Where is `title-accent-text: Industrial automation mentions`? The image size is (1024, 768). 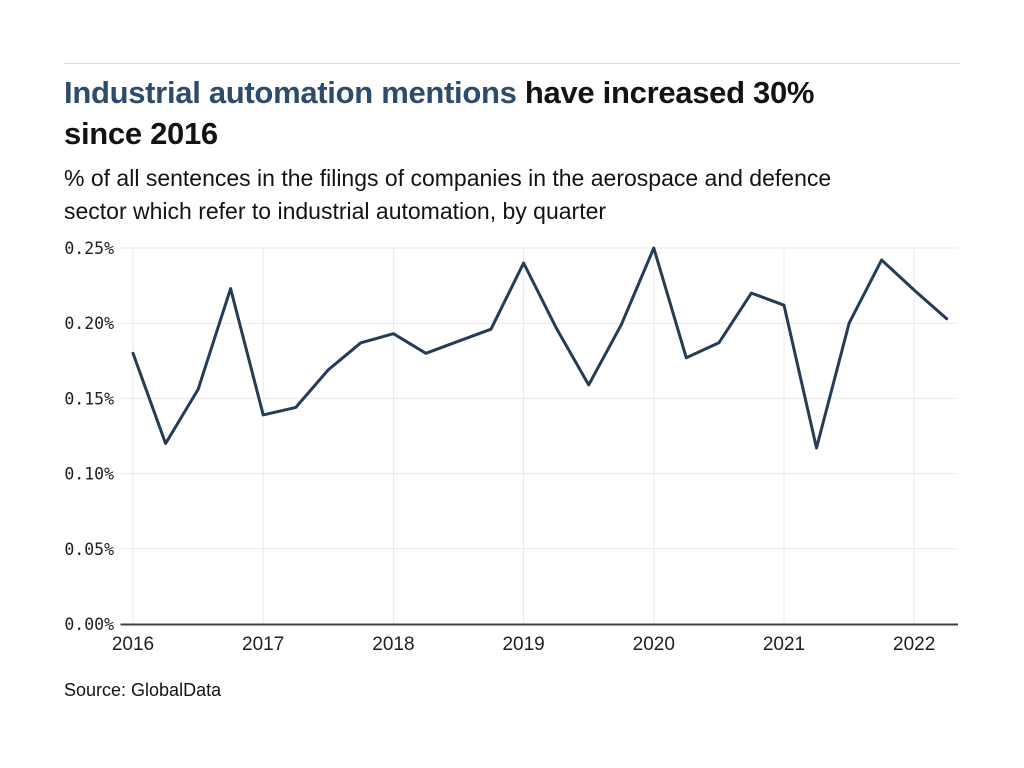
title-accent-text: Industrial automation mentions is located at coordinates (294, 92).